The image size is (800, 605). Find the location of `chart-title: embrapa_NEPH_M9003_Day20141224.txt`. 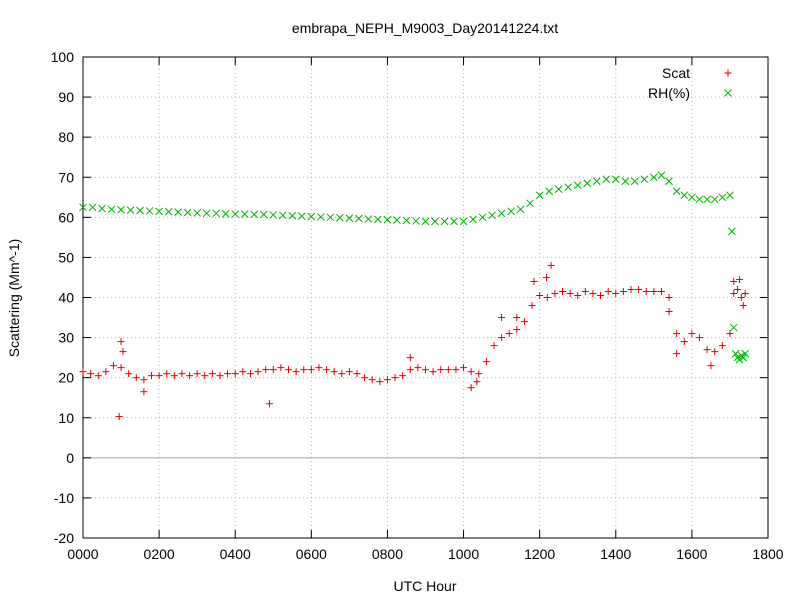

chart-title: embrapa_NEPH_M9003_Day20141224.txt is located at coordinates (425, 28).